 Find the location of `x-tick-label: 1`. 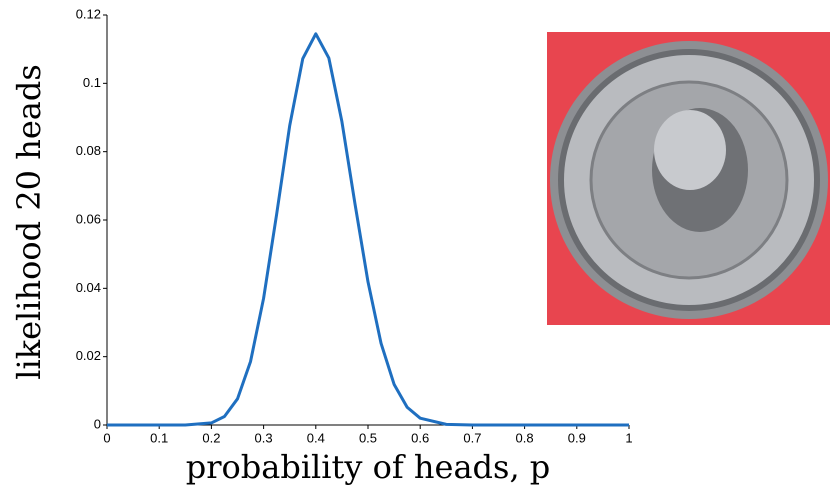

x-tick-label: 1 is located at coordinates (628, 437).